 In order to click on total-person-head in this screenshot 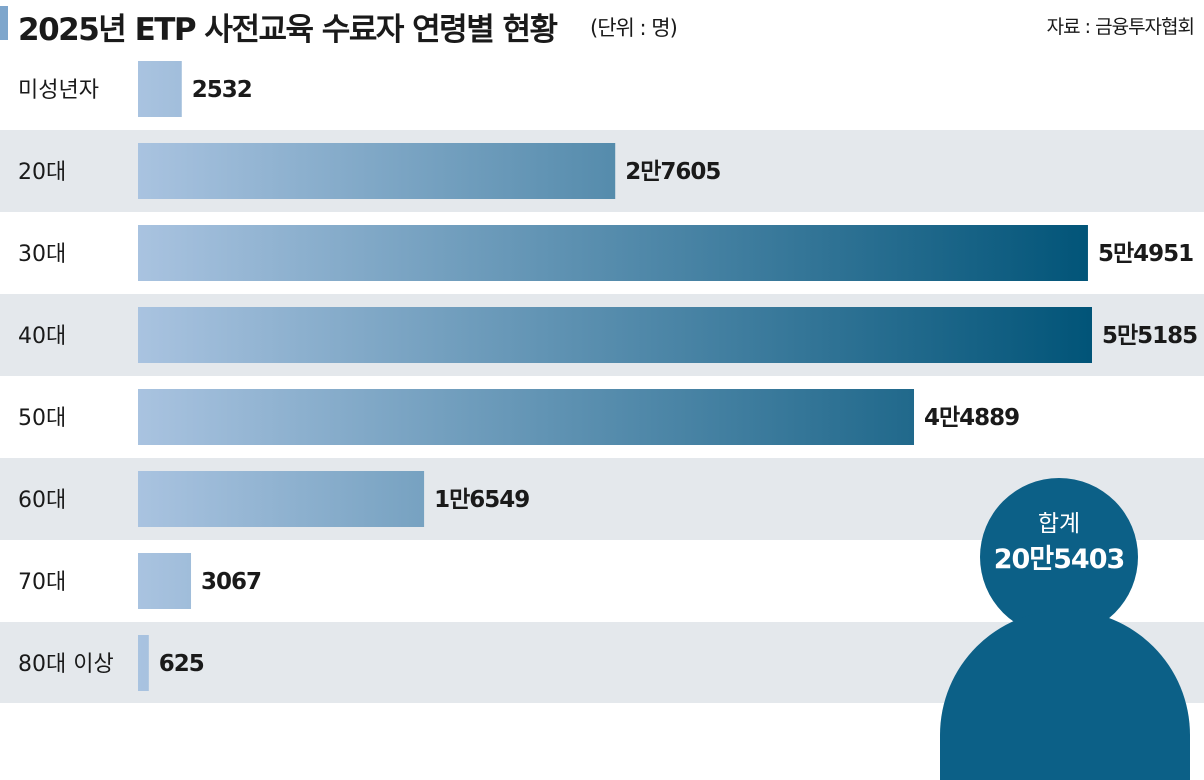, I will do `click(1059, 557)`.